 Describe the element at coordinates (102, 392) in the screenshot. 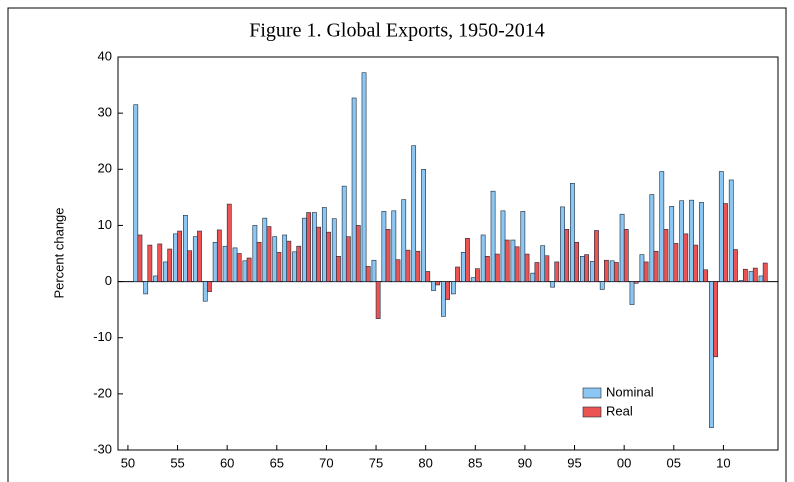

I see `y-tick-label: -20` at that location.